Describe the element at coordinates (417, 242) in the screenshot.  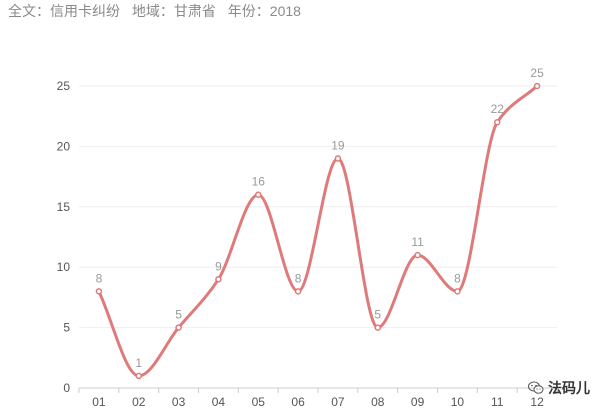
I see `data-label: 11` at that location.